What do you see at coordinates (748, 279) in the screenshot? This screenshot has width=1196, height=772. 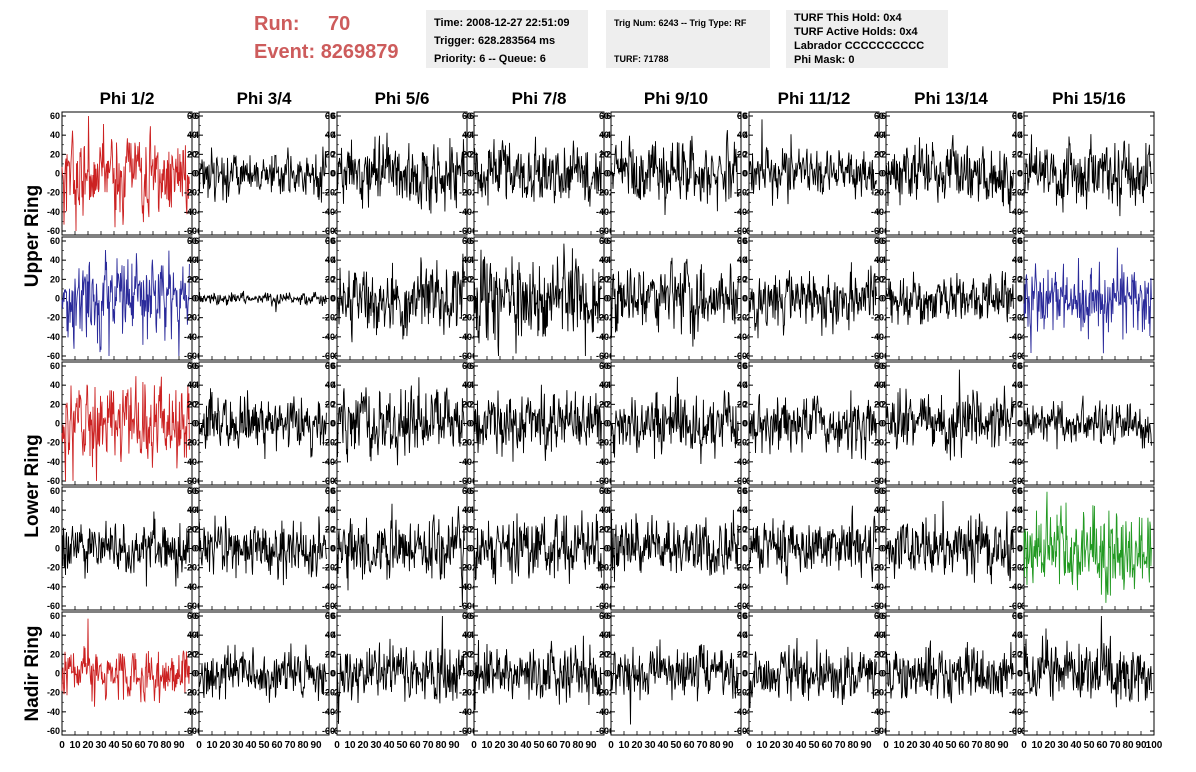 I see `y-tick-label-right: 20` at bounding box center [748, 279].